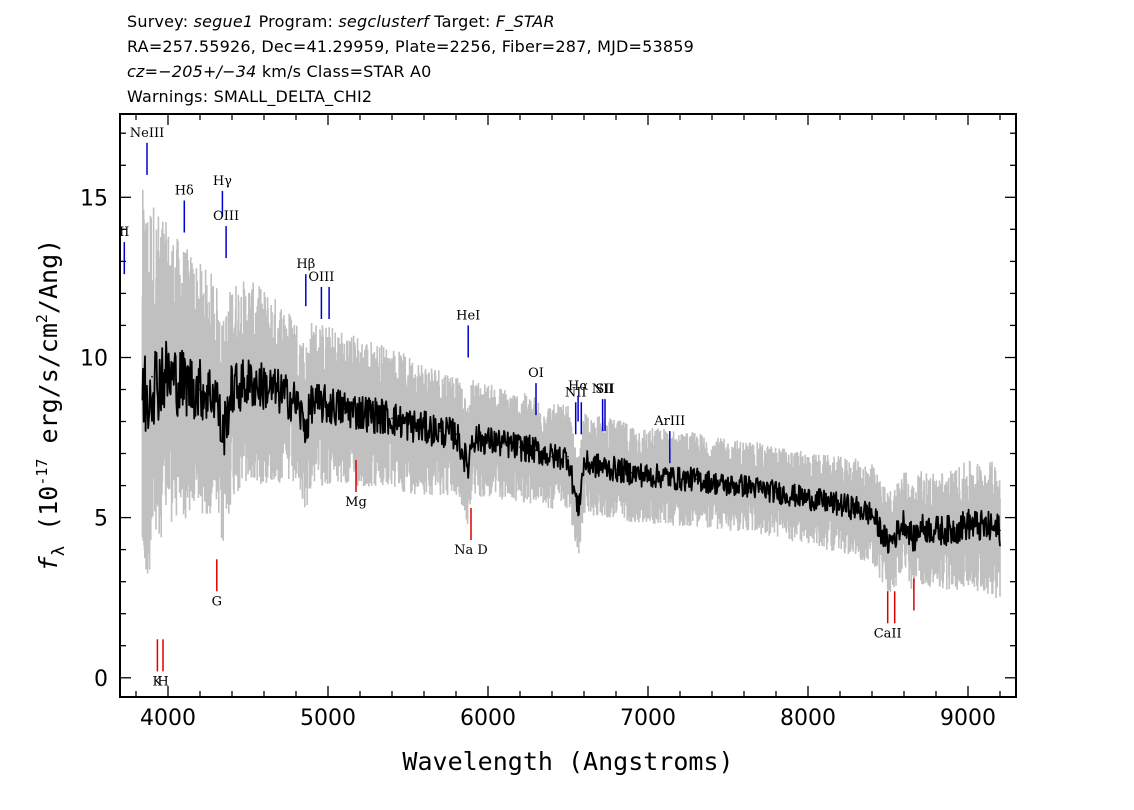 This screenshot has width=1134, height=810. What do you see at coordinates (356, 502) in the screenshot?
I see `marker-label: Mg` at bounding box center [356, 502].